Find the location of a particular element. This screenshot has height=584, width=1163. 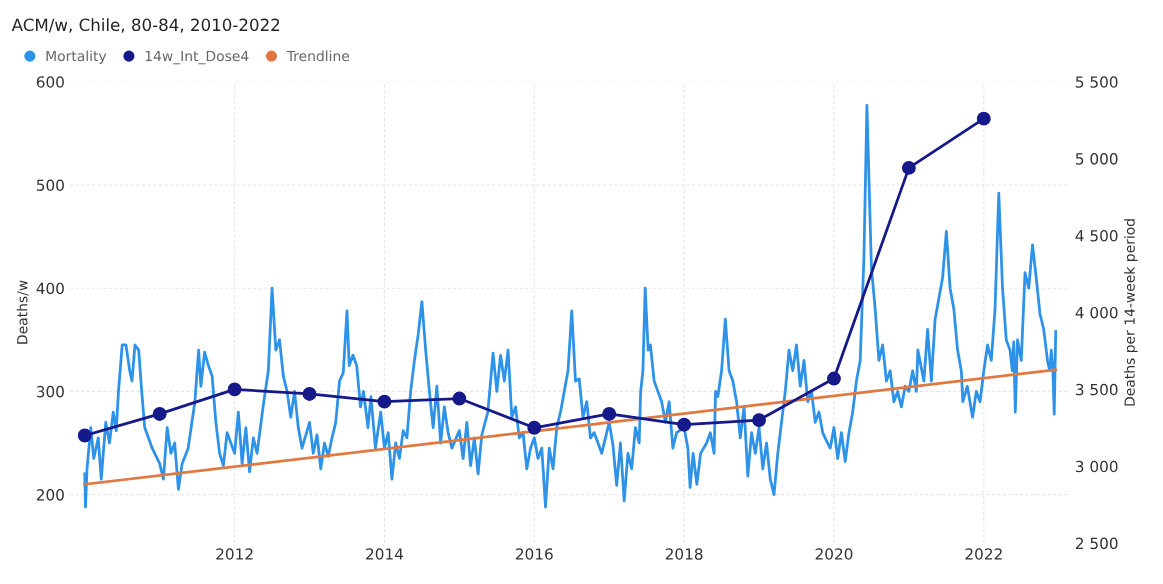

y-tick-label: 200 is located at coordinates (50, 495).